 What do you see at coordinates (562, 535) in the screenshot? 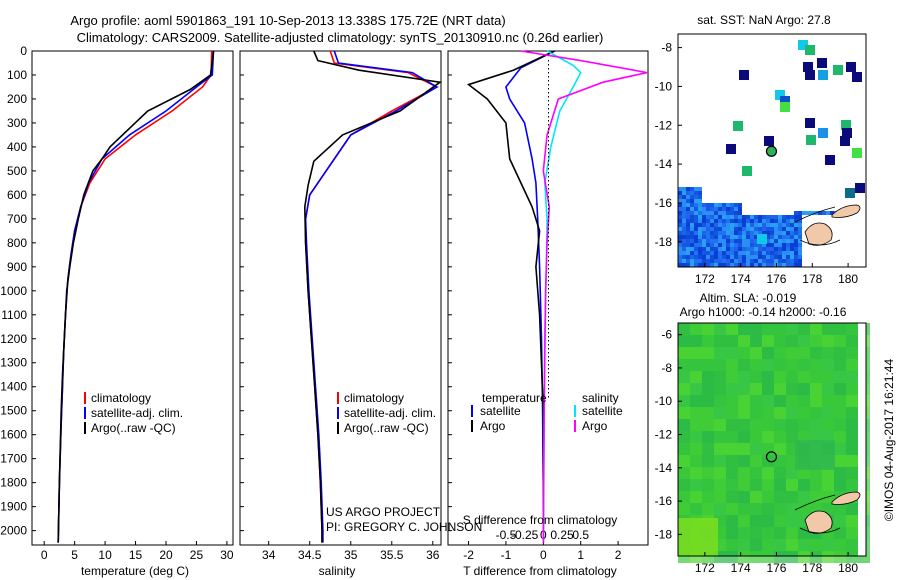
I see `x2-tick-label: 0.25` at bounding box center [562, 535].